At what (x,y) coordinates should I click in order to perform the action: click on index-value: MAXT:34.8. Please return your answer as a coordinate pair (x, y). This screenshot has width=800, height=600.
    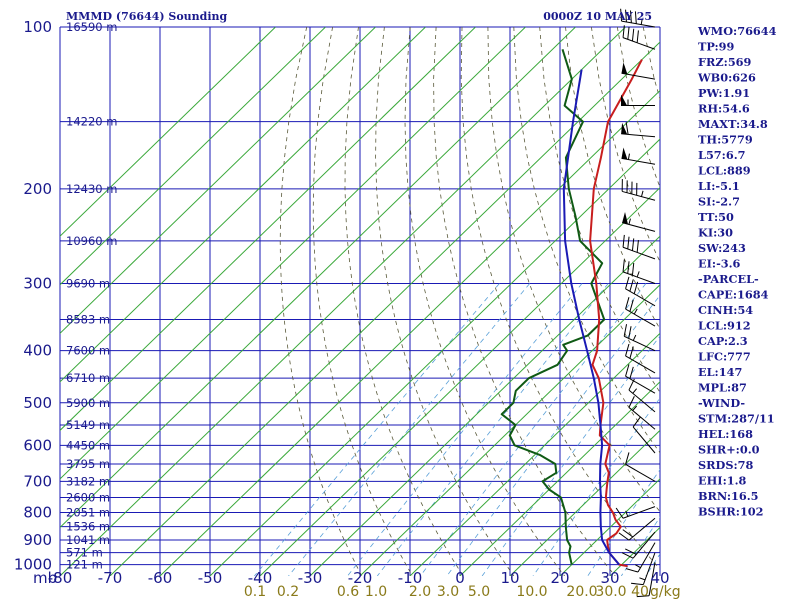
    Looking at the image, I should click on (733, 124).